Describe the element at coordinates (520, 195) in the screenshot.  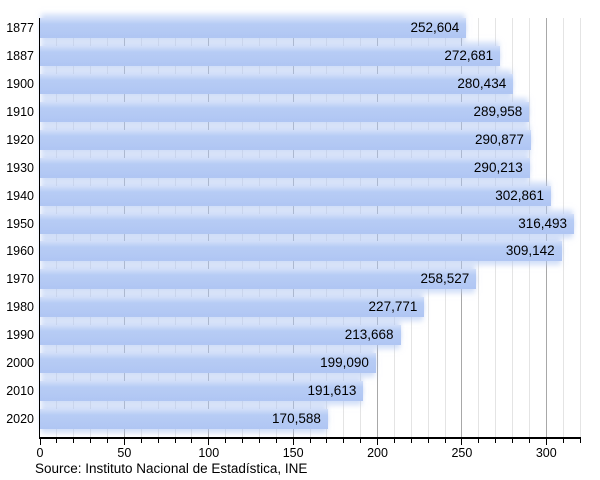
I see `bar-value-label: 302,861` at that location.